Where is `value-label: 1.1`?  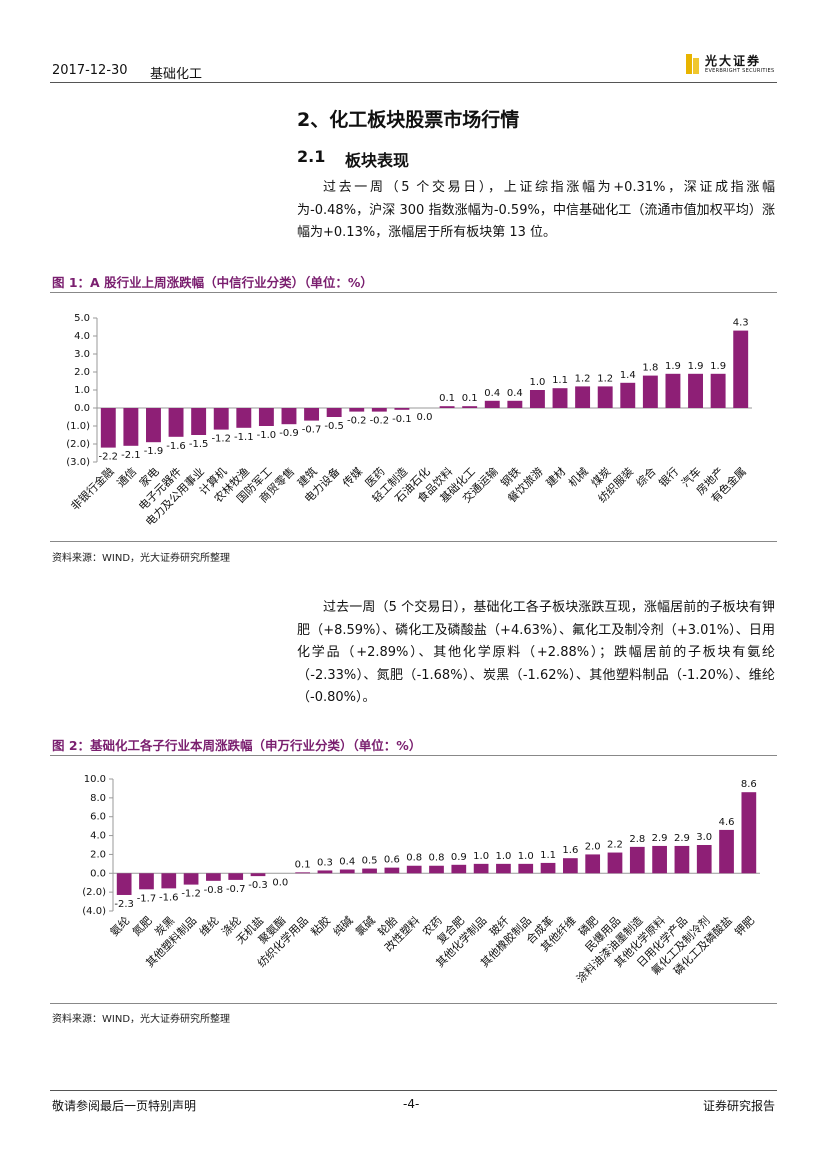 value-label: 1.1 is located at coordinates (560, 380).